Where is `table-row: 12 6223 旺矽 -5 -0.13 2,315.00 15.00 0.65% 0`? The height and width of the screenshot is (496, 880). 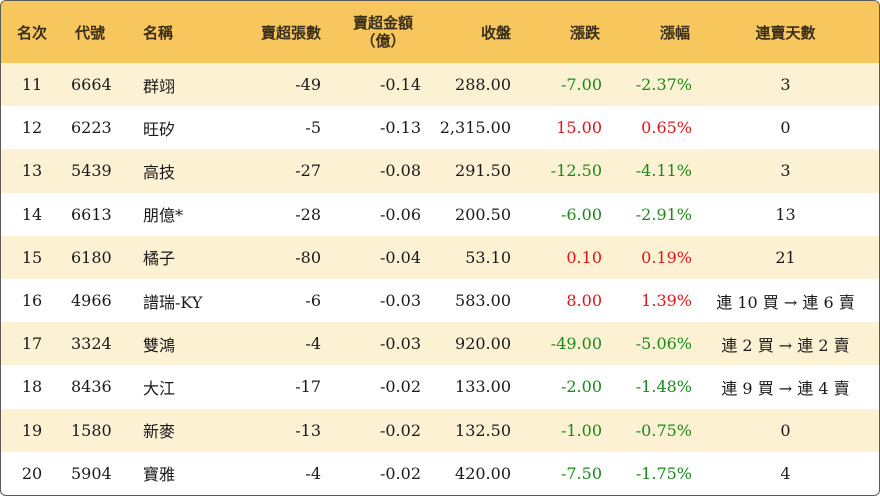 table-row: 12 6223 旺矽 -5 -0.13 2,315.00 15.00 0.65% 0 is located at coordinates (440, 127).